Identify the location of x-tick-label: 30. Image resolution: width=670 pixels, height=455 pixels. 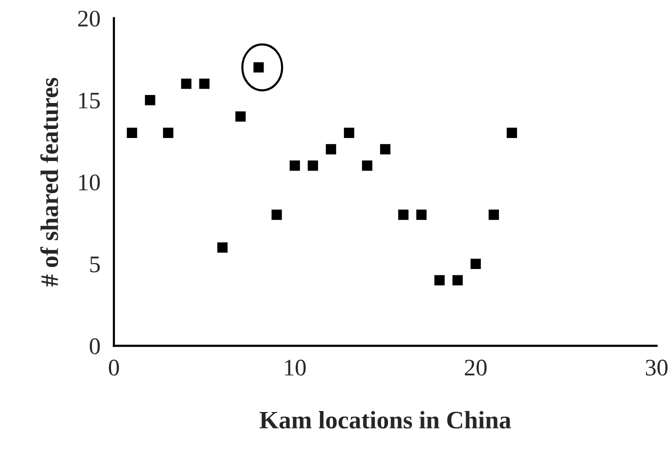
(657, 368).